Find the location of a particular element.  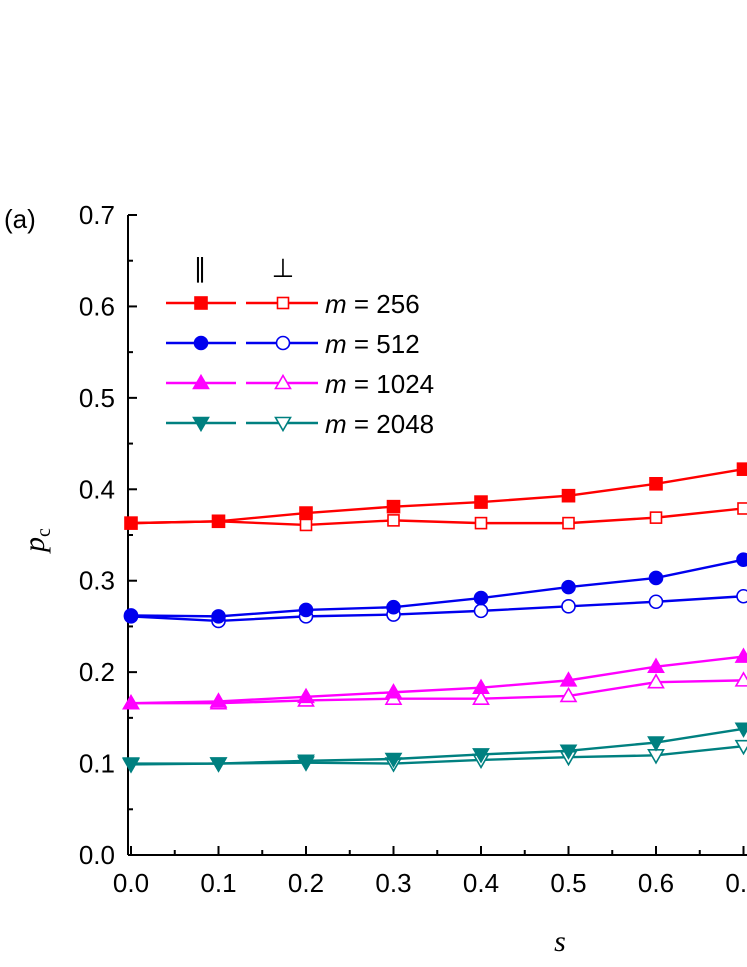

panel-label: (a) is located at coordinates (20, 219).